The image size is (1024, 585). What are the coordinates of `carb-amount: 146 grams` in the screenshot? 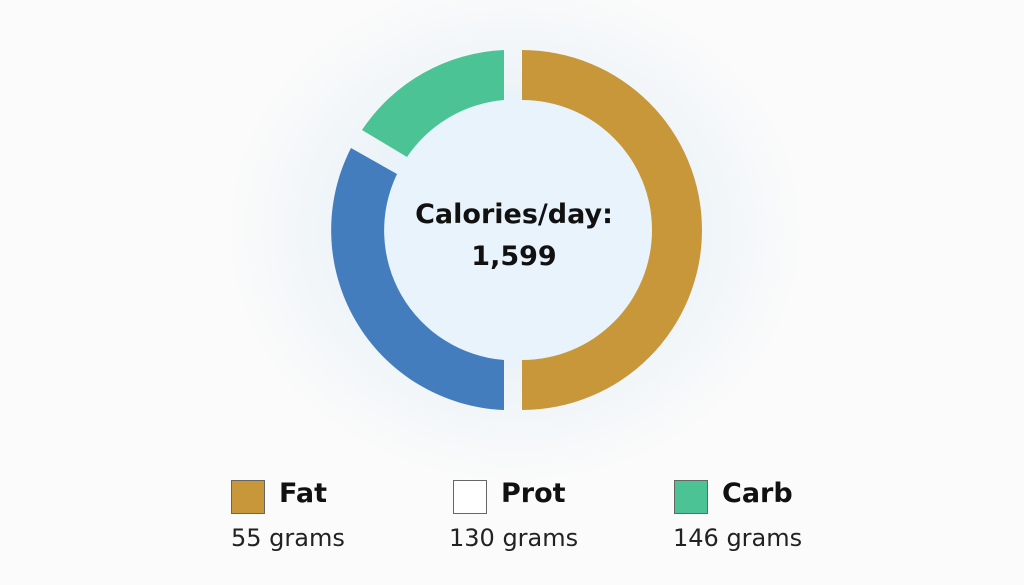 It's located at (738, 538).